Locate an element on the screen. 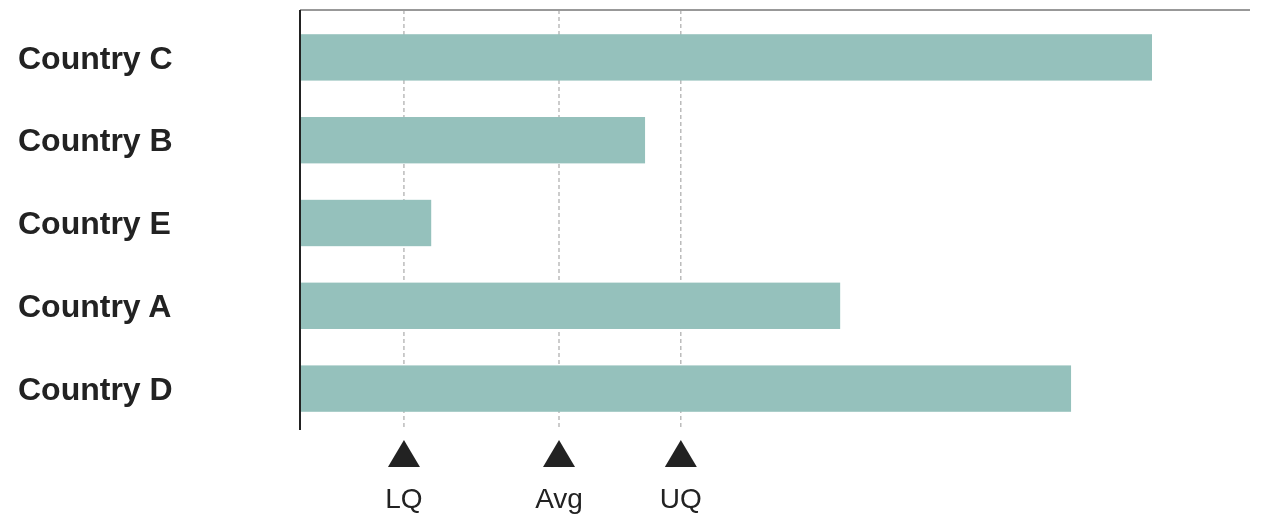 This screenshot has height=517, width=1261. ref-line-label: LQ is located at coordinates (404, 498).